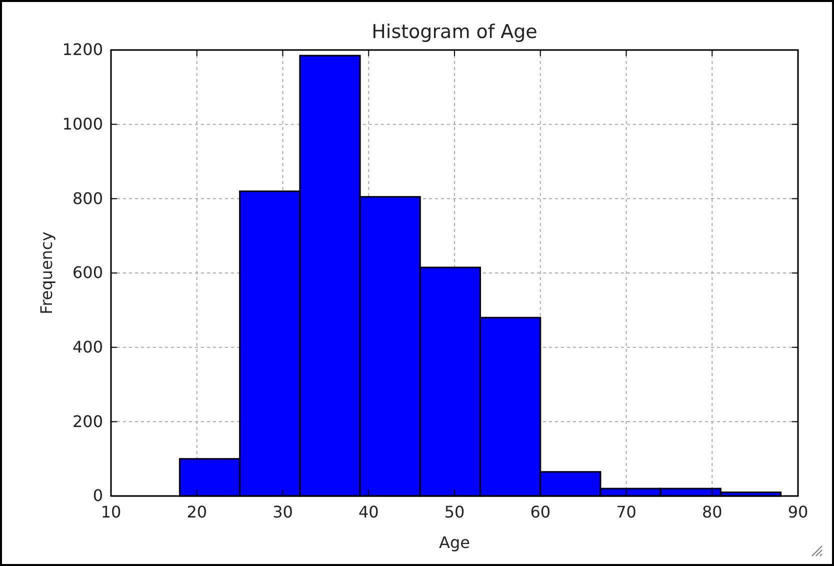  Describe the element at coordinates (87, 198) in the screenshot. I see `y-tick-label: 800` at that location.